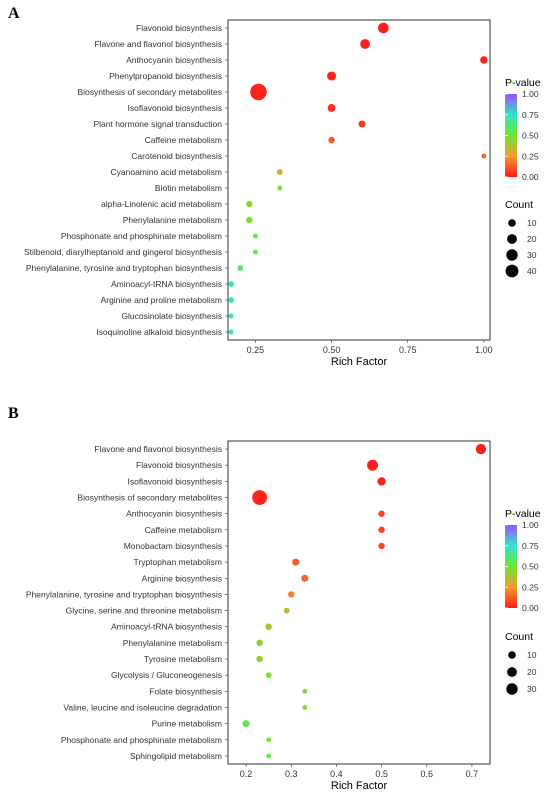 The height and width of the screenshot is (794, 550). What do you see at coordinates (185, 691) in the screenshot?
I see `panel-b-pathway-label: Folate biosynthesis` at bounding box center [185, 691].